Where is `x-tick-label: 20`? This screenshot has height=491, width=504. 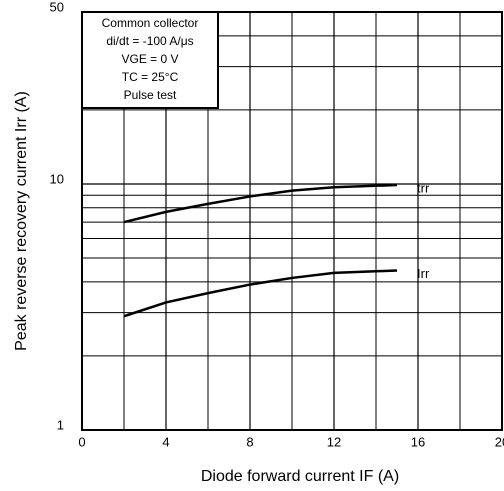
x-tick-label: 20 is located at coordinates (499, 441).